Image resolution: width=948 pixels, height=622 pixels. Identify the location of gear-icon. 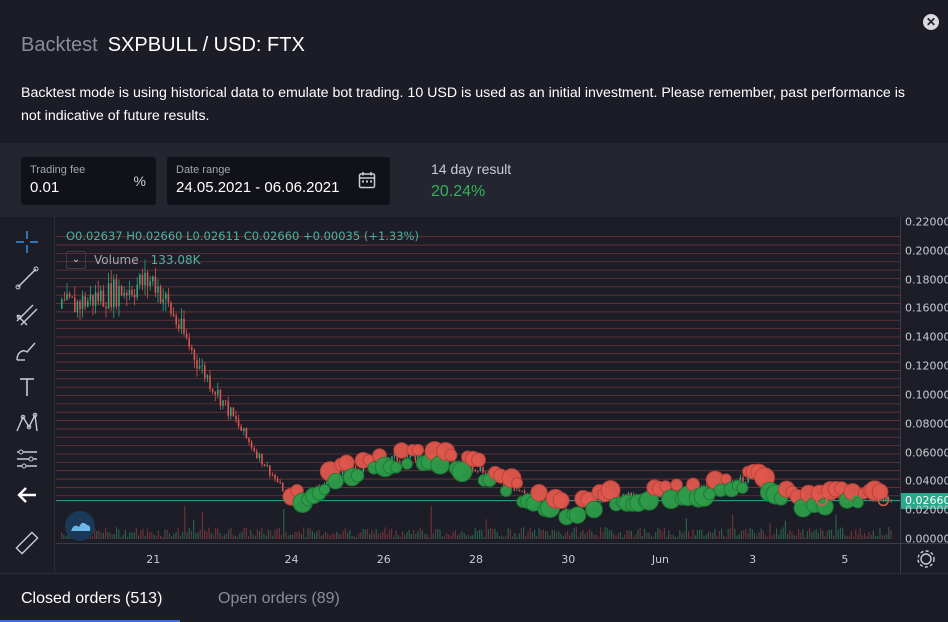
(926, 559).